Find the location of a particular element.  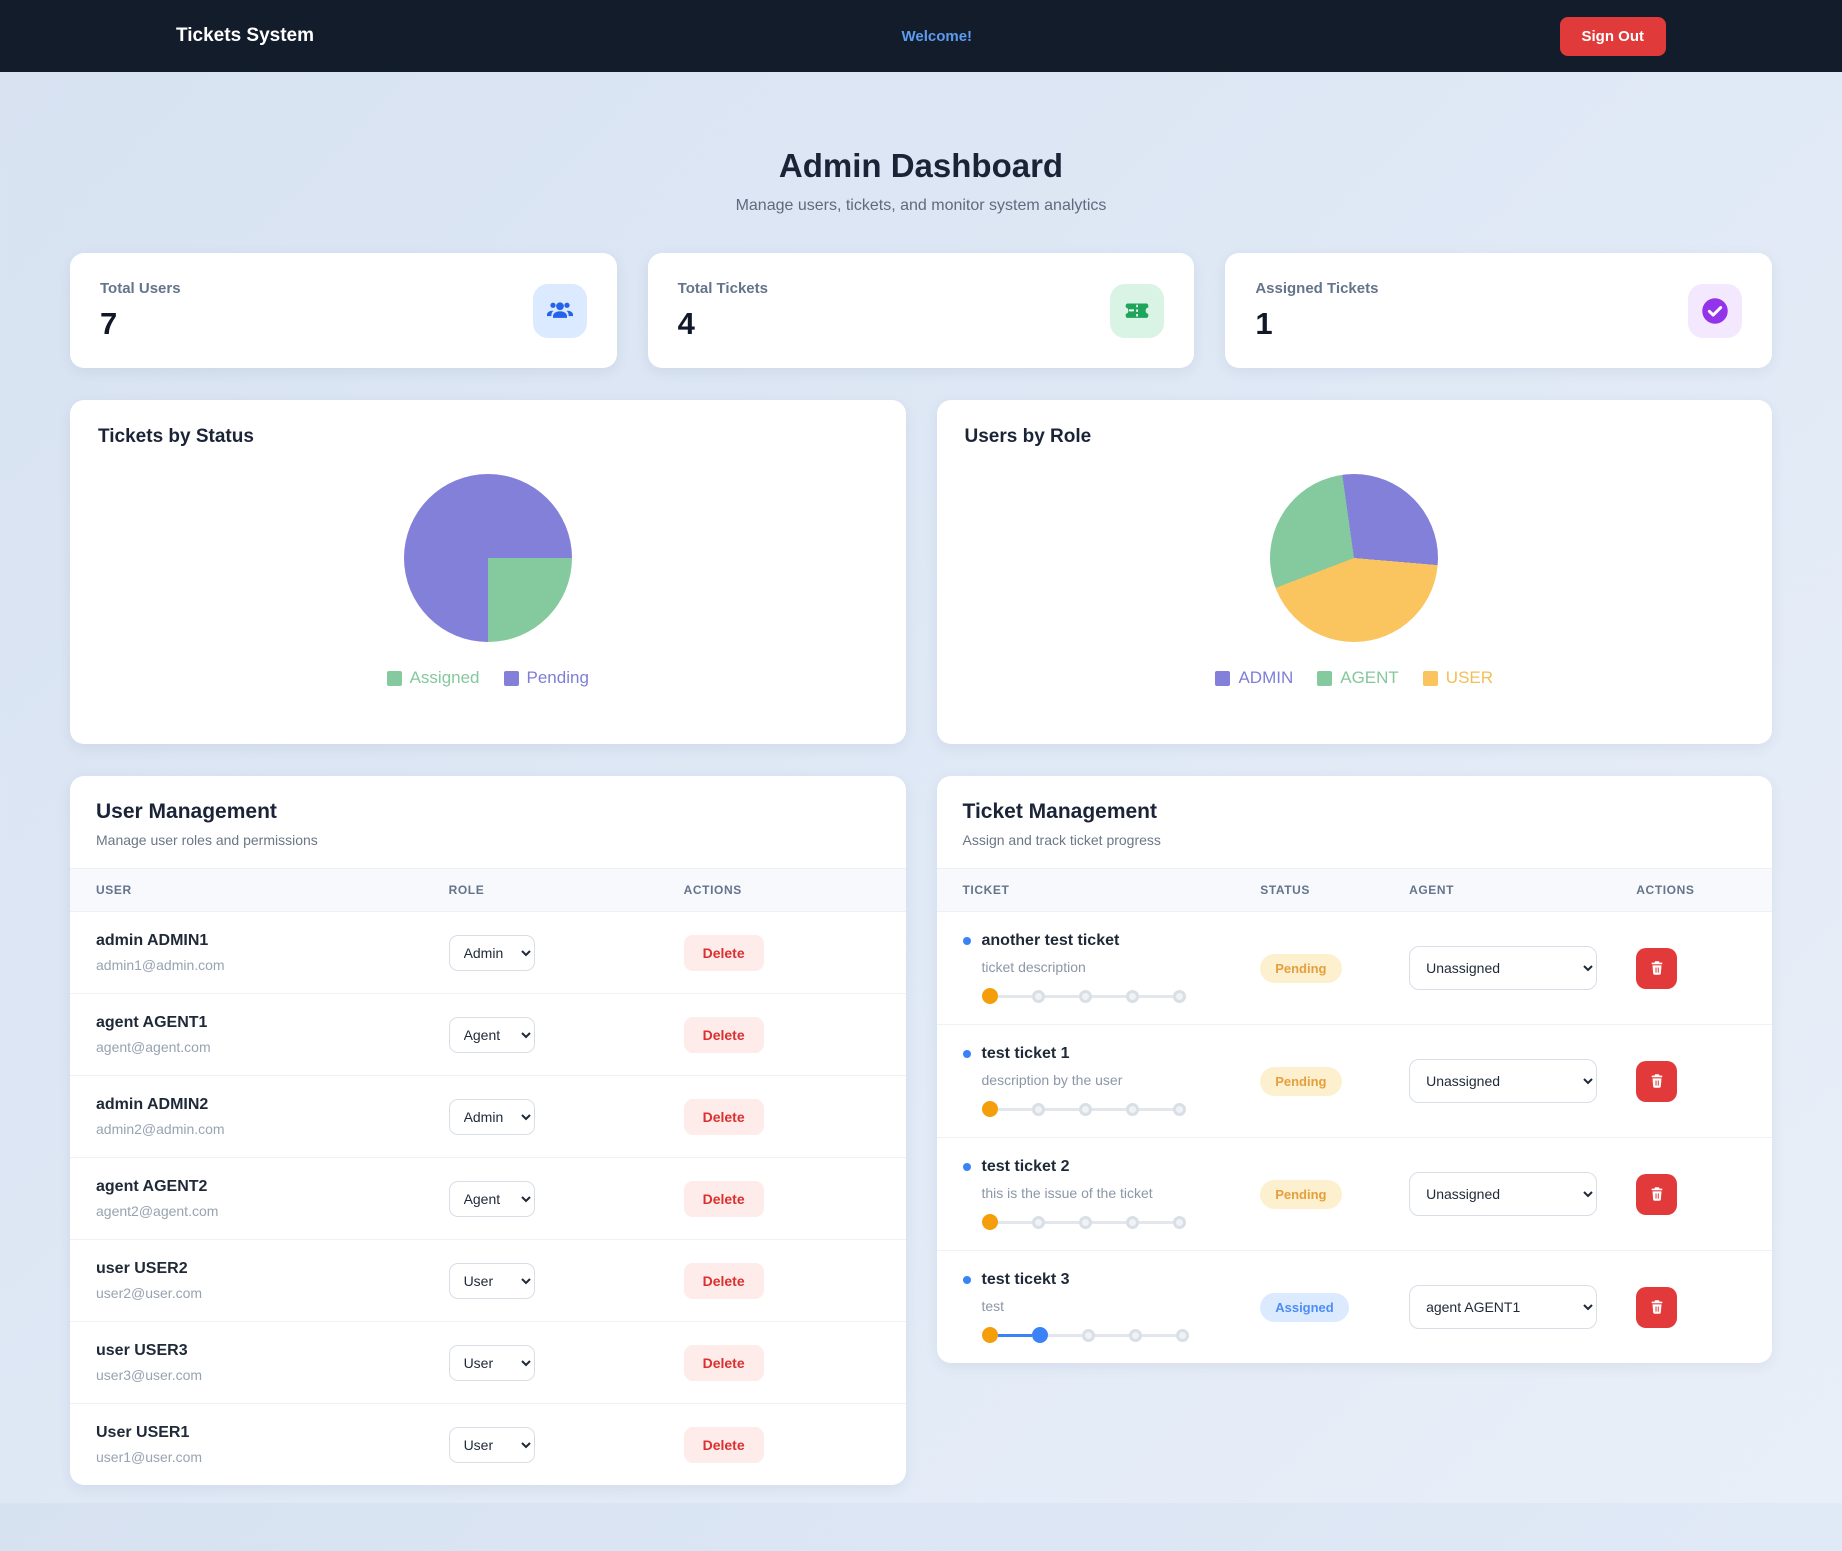

ticket-table-header: TICKET STATUS AGENT ACTIONS is located at coordinates (1354, 890).